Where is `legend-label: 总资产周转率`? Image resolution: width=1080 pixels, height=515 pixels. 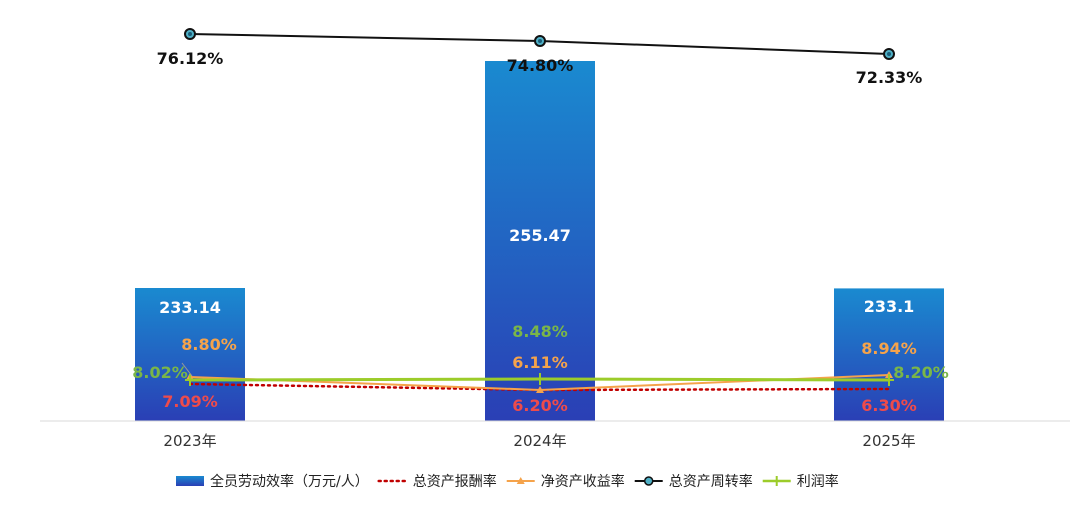
legend-label: 总资产周转率 is located at coordinates (711, 481).